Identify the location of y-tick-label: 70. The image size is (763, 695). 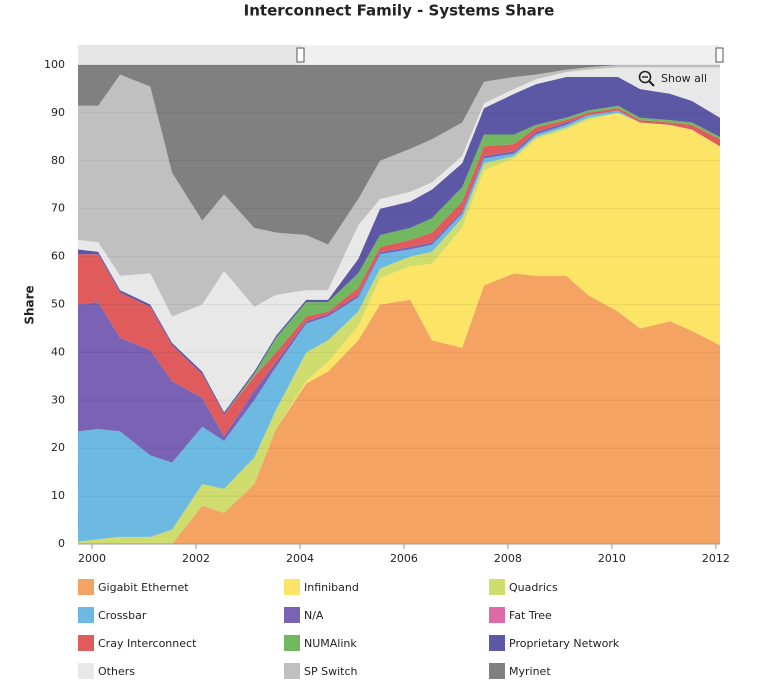
(58, 208).